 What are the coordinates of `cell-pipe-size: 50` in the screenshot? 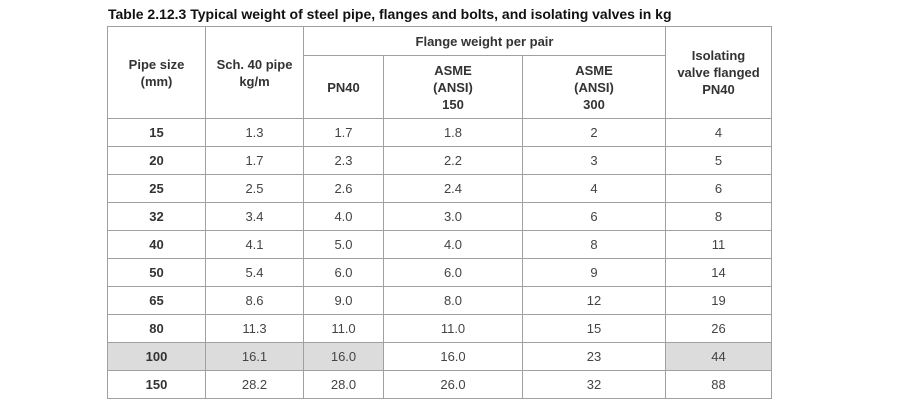 It's located at (156, 272).